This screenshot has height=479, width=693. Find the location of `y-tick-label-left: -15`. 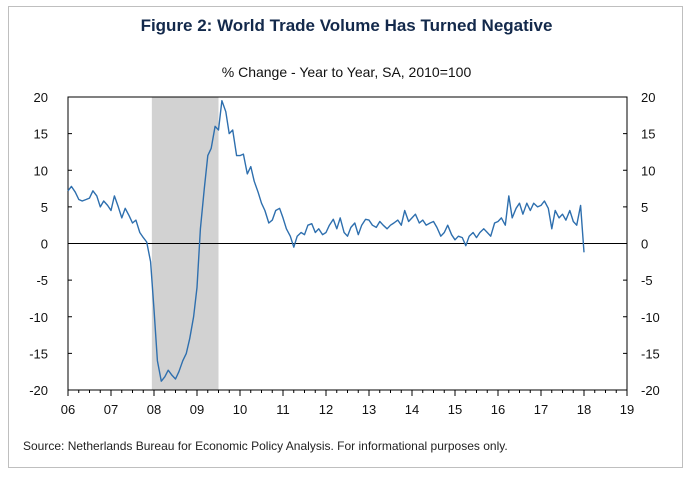

y-tick-label-left: -15 is located at coordinates (38, 353).